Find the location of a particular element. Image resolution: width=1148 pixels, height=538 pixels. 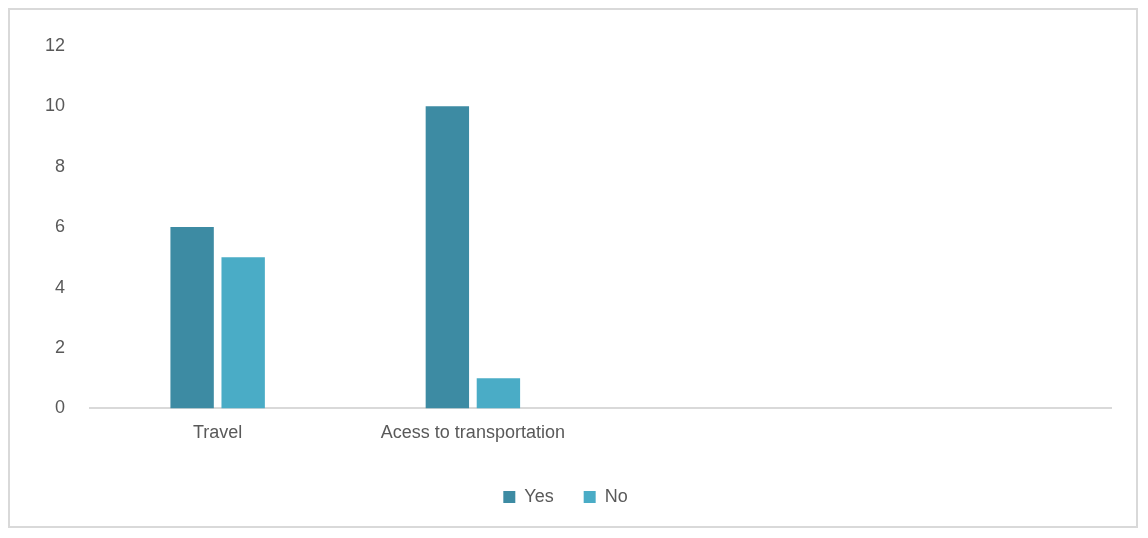

y-tick-label: 6 is located at coordinates (60, 226).